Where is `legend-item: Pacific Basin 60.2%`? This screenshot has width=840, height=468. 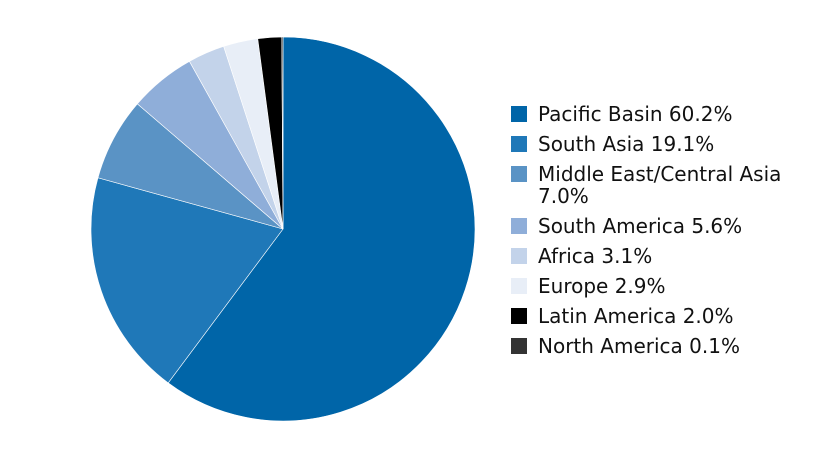 legend-item: Pacific Basin 60.2% is located at coordinates (671, 114).